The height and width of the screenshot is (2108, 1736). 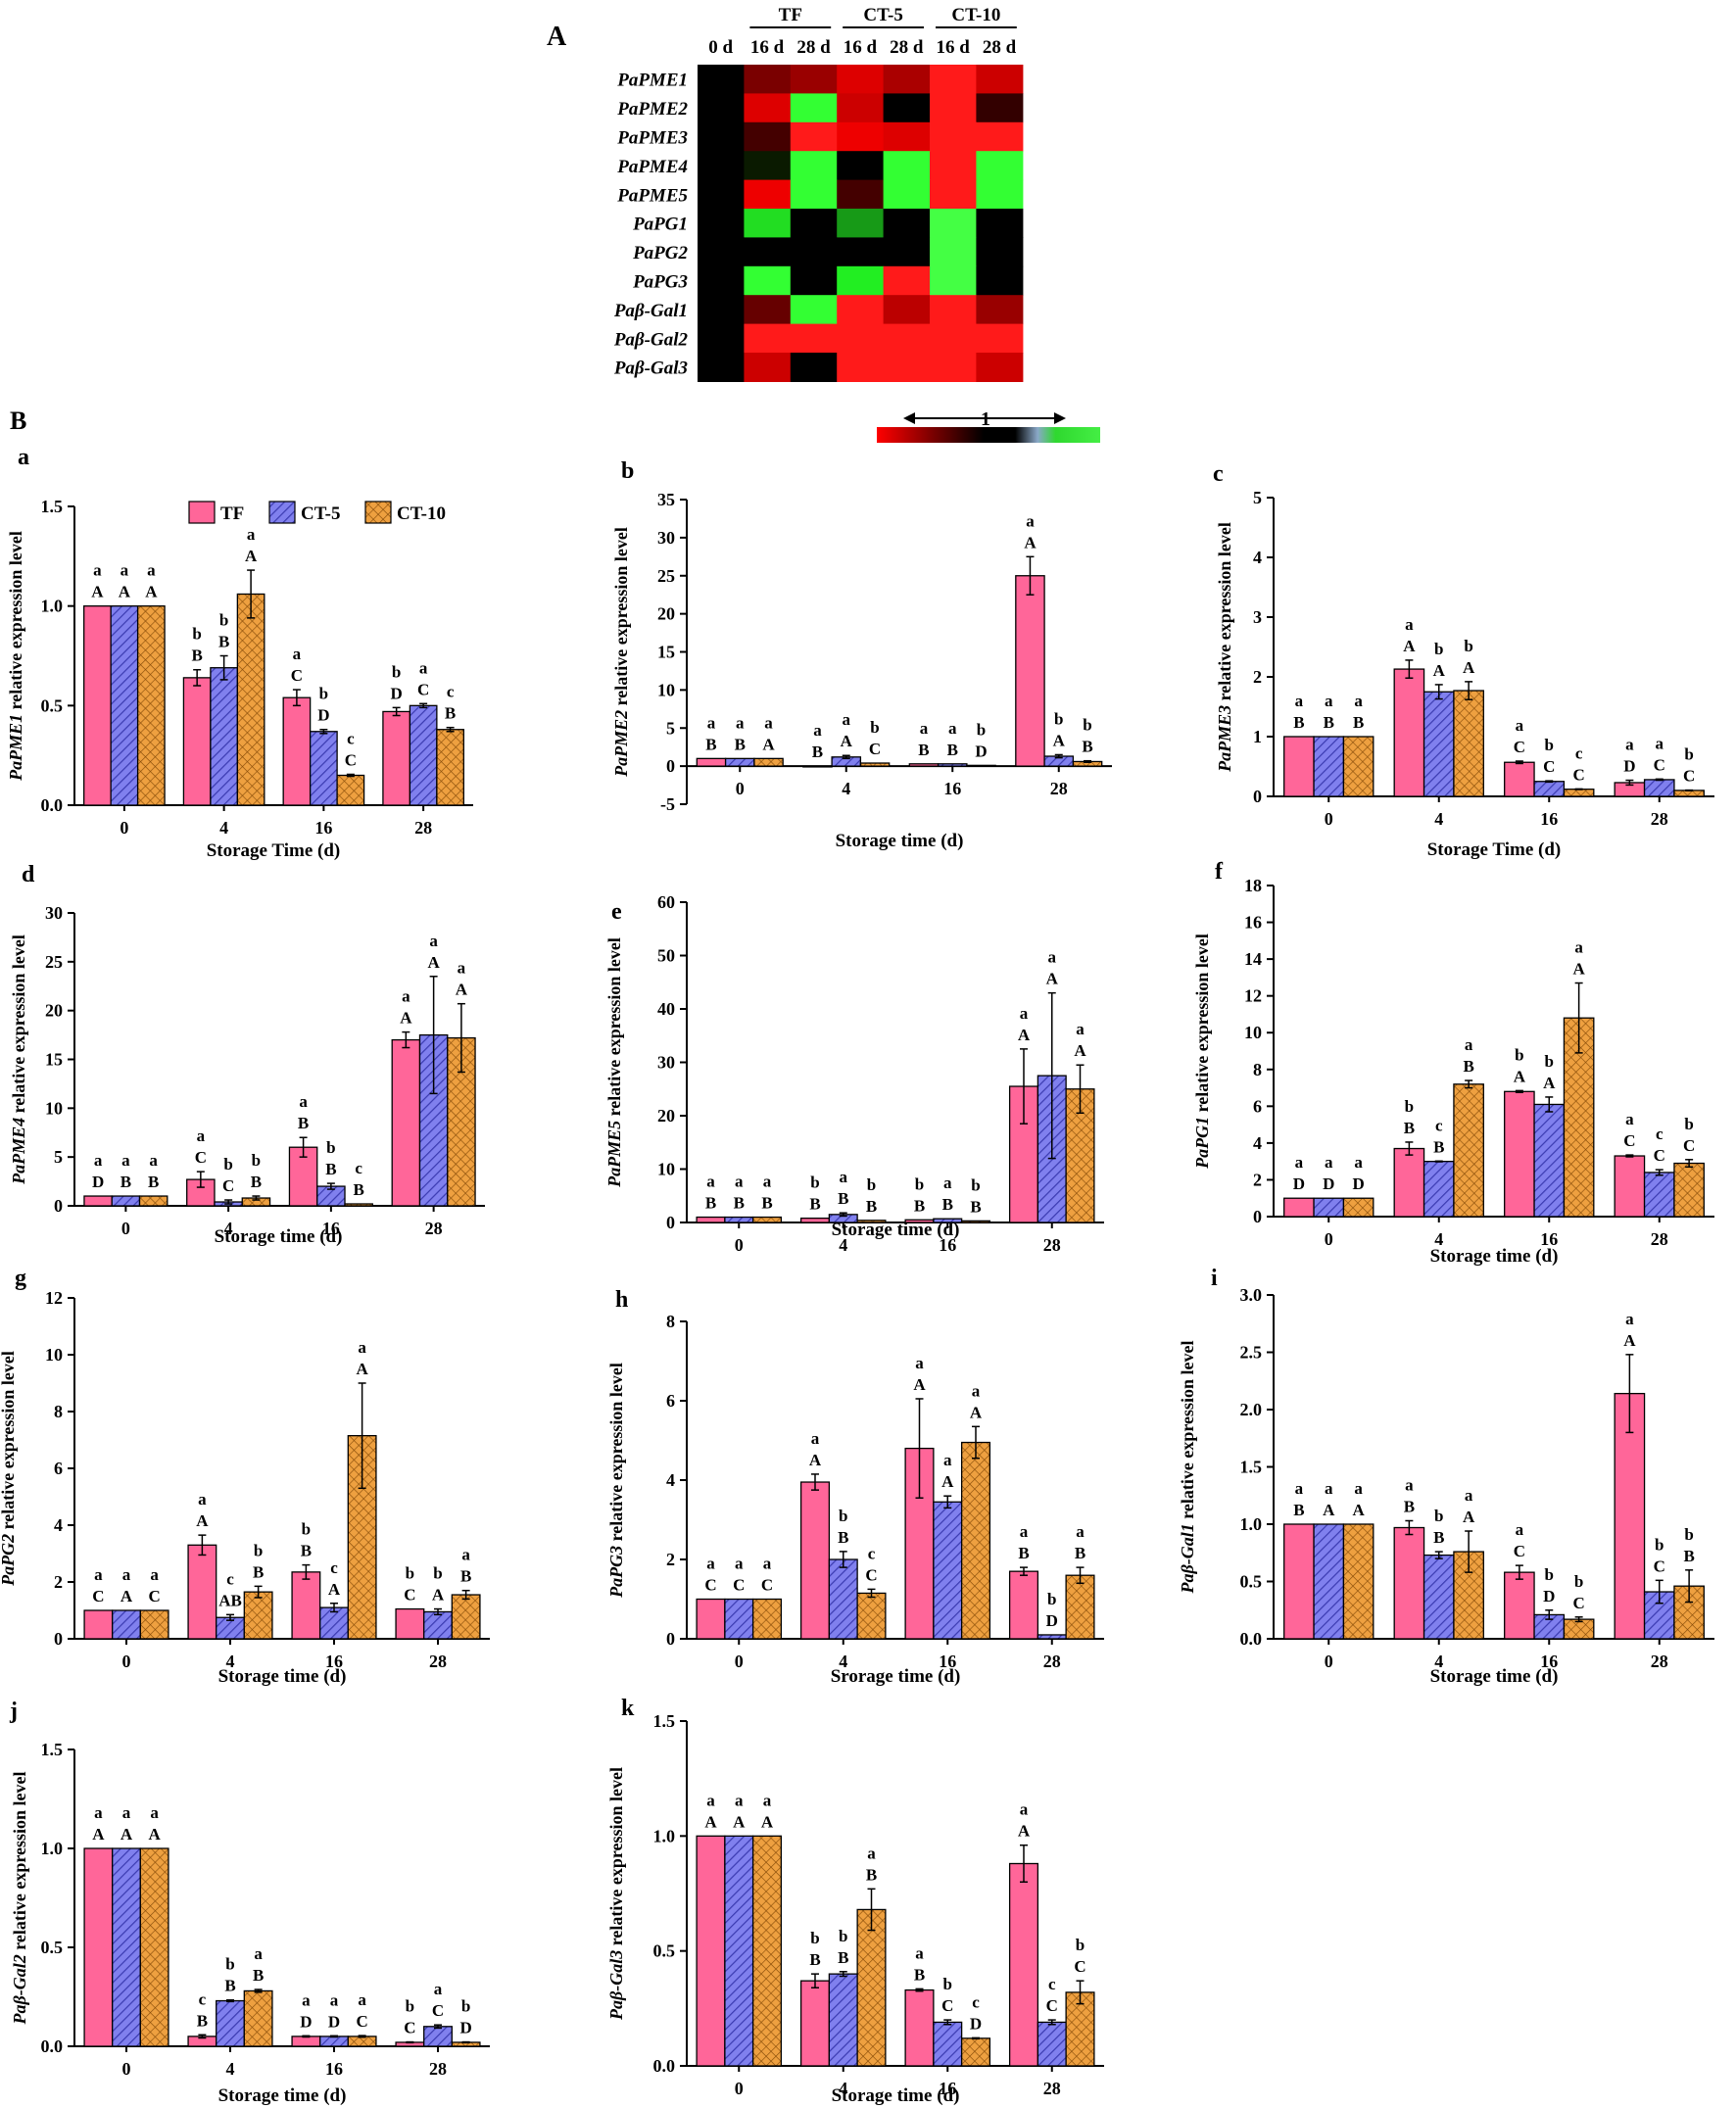 I want to click on y-axis-title: PaPG1 relative expression level, so click(x=1202, y=1052).